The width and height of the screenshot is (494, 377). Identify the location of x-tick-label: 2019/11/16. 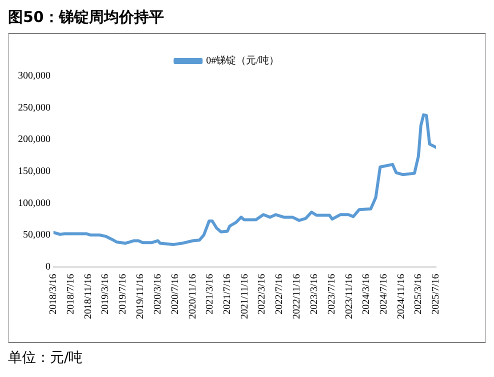
(140, 296).